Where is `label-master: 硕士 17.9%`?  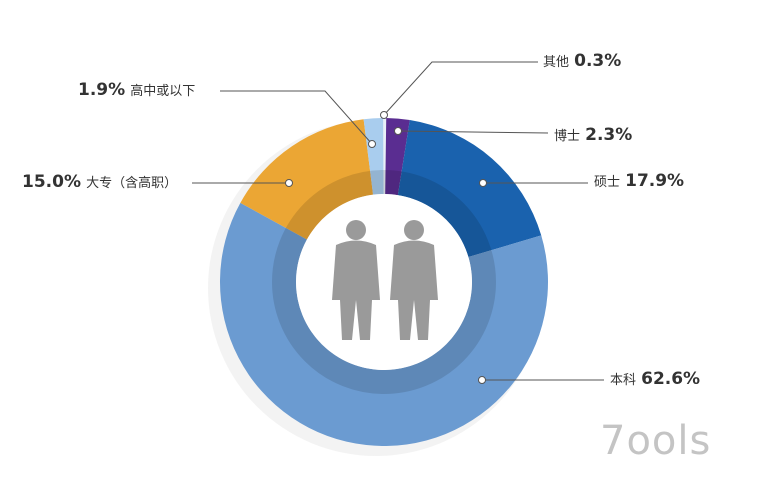 label-master: 硕士 17.9% is located at coordinates (639, 181).